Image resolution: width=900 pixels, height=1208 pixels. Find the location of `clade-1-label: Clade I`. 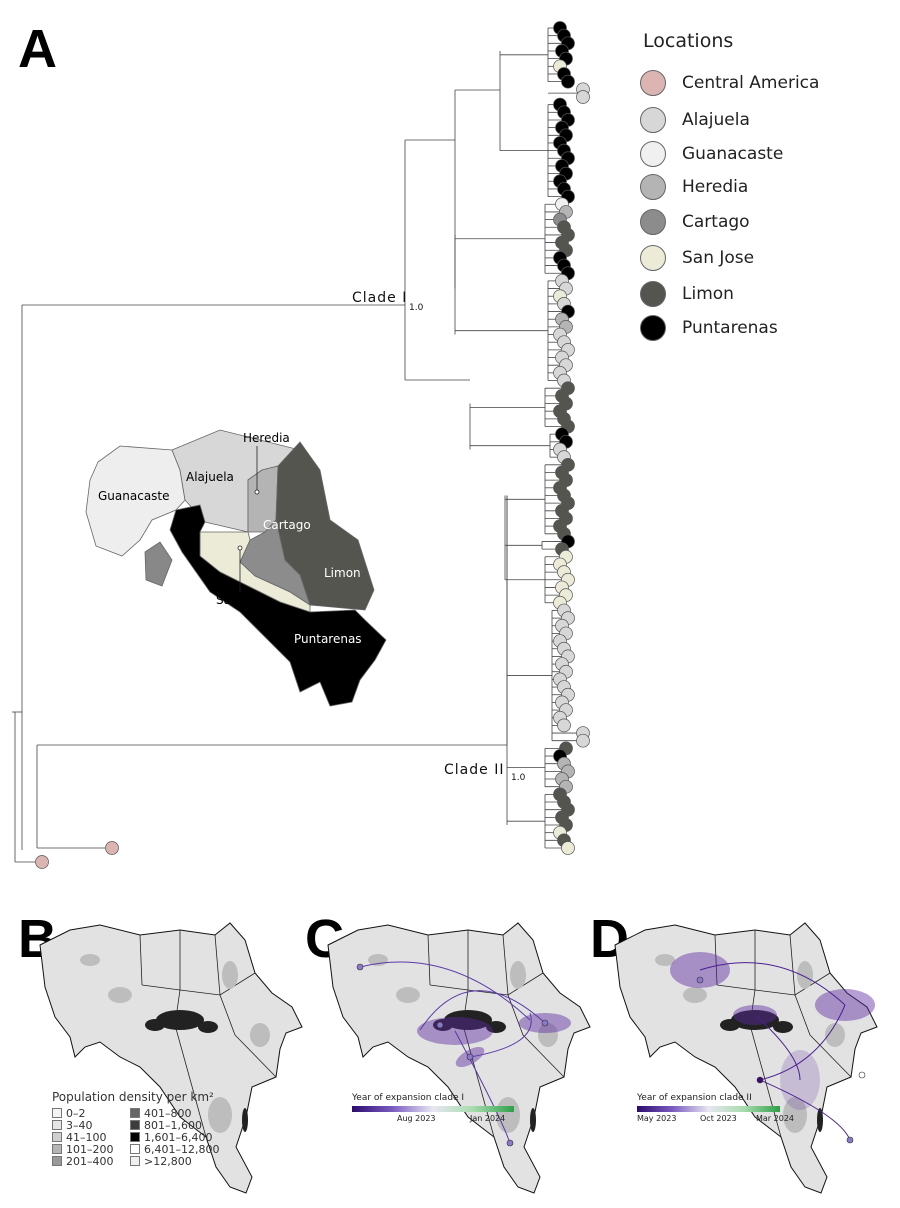

clade-1-label: Clade I is located at coordinates (380, 298).